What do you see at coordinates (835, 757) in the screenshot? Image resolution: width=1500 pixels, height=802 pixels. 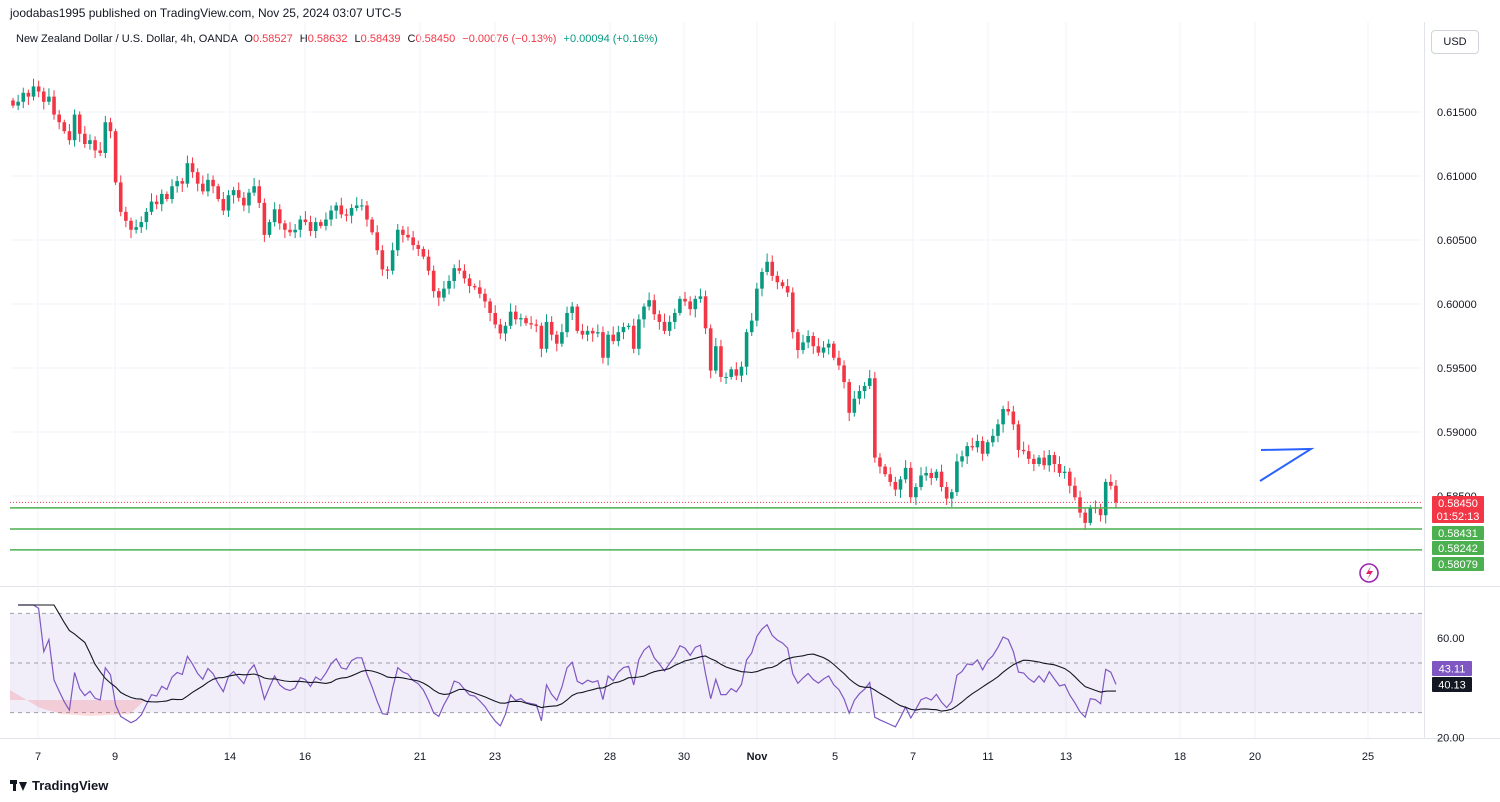 I see `time-tick-label: 5` at bounding box center [835, 757].